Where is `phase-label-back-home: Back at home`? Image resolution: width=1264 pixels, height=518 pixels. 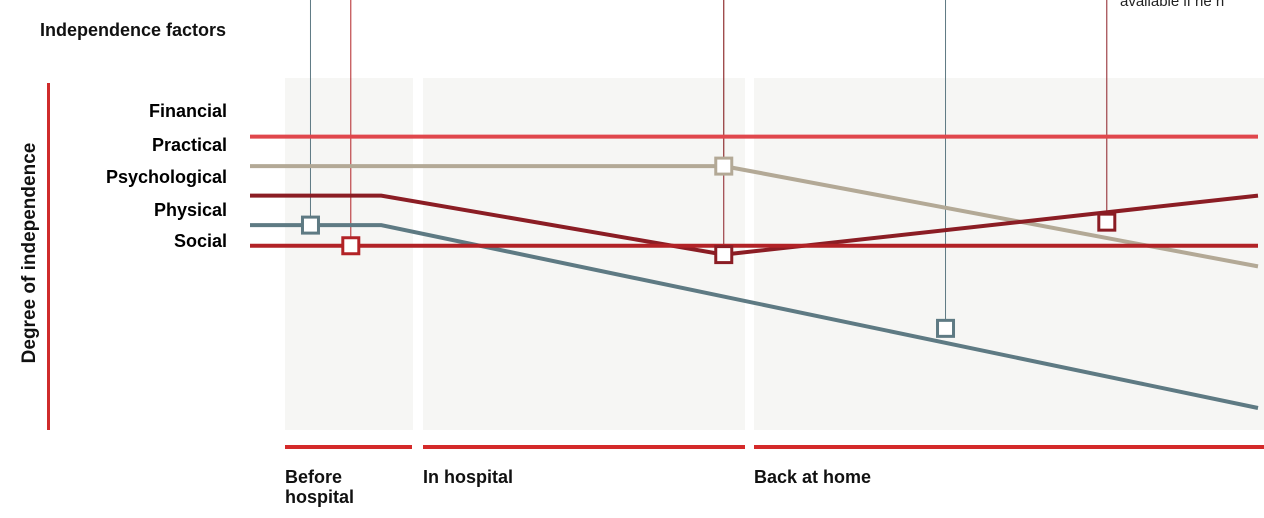
phase-label-back-home: Back at home is located at coordinates (813, 477).